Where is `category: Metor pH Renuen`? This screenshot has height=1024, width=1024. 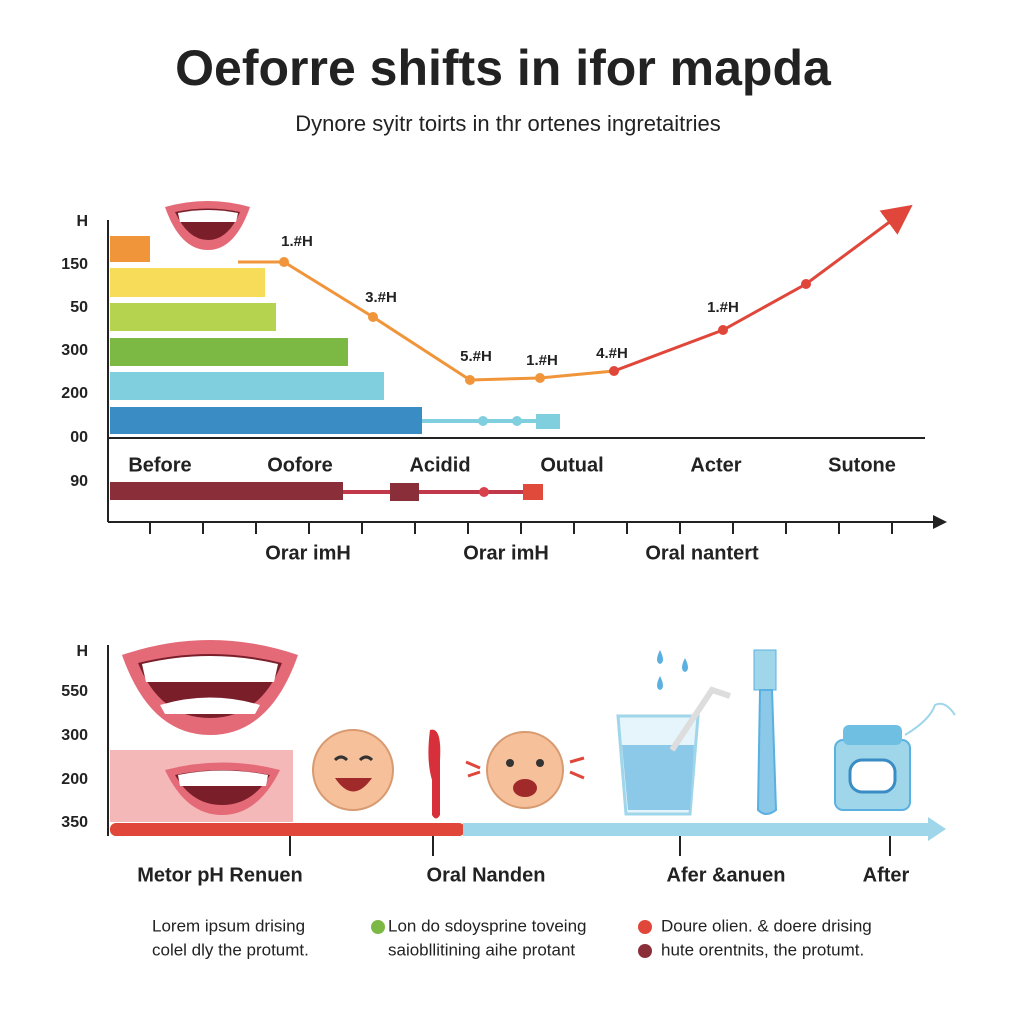 category: Metor pH Renuen is located at coordinates (220, 875).